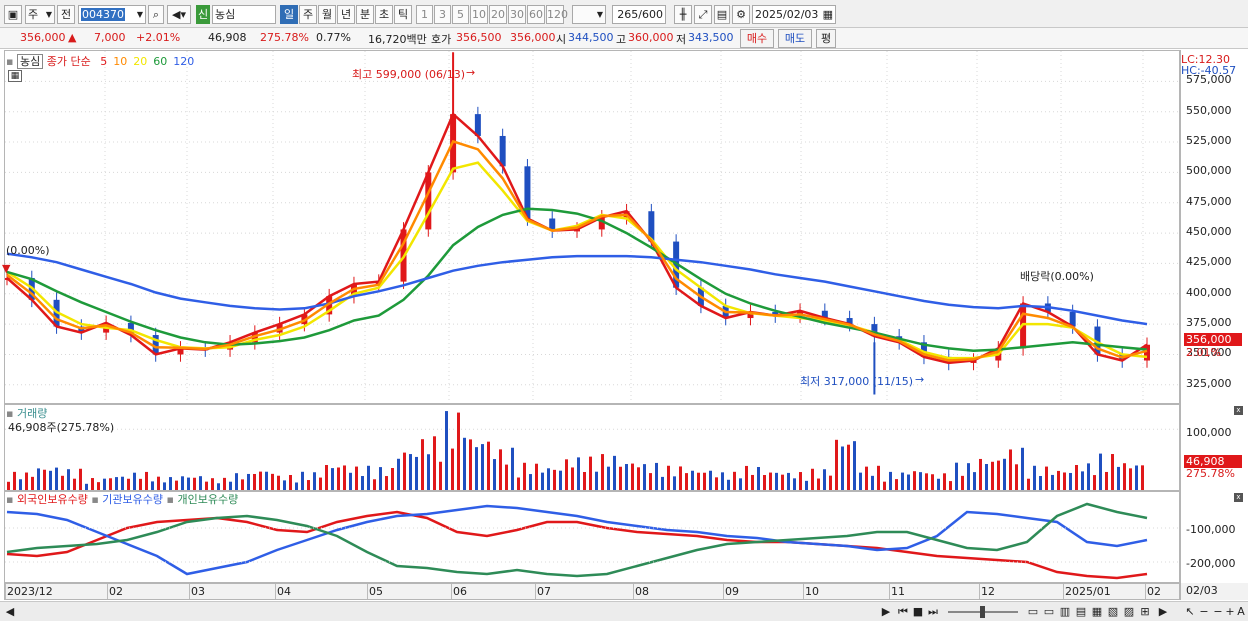 The height and width of the screenshot is (621, 1248). Describe the element at coordinates (826, 38) in the screenshot. I see `eval-button: 평` at that location.